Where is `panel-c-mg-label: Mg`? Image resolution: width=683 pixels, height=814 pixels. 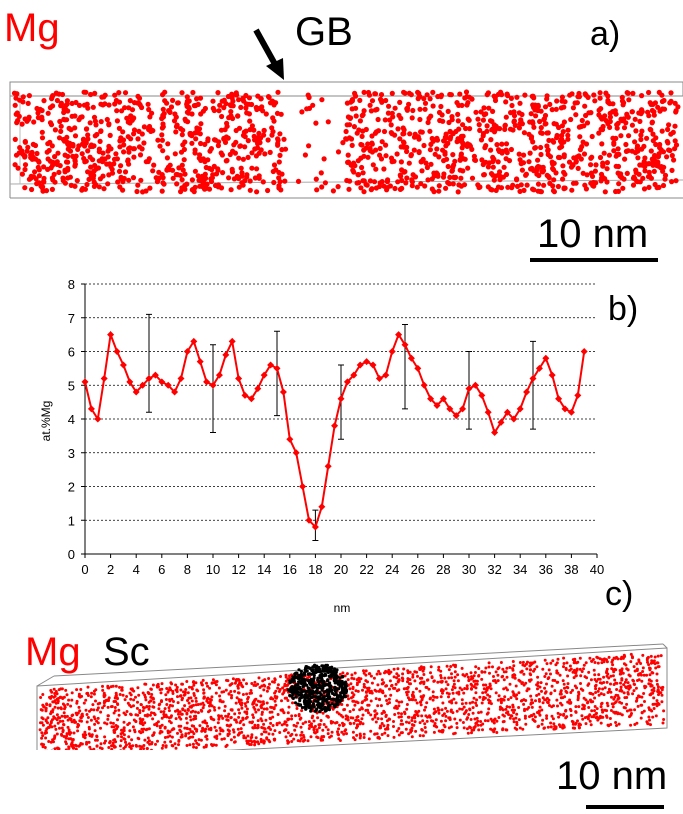 panel-c-mg-label: Mg is located at coordinates (53, 652).